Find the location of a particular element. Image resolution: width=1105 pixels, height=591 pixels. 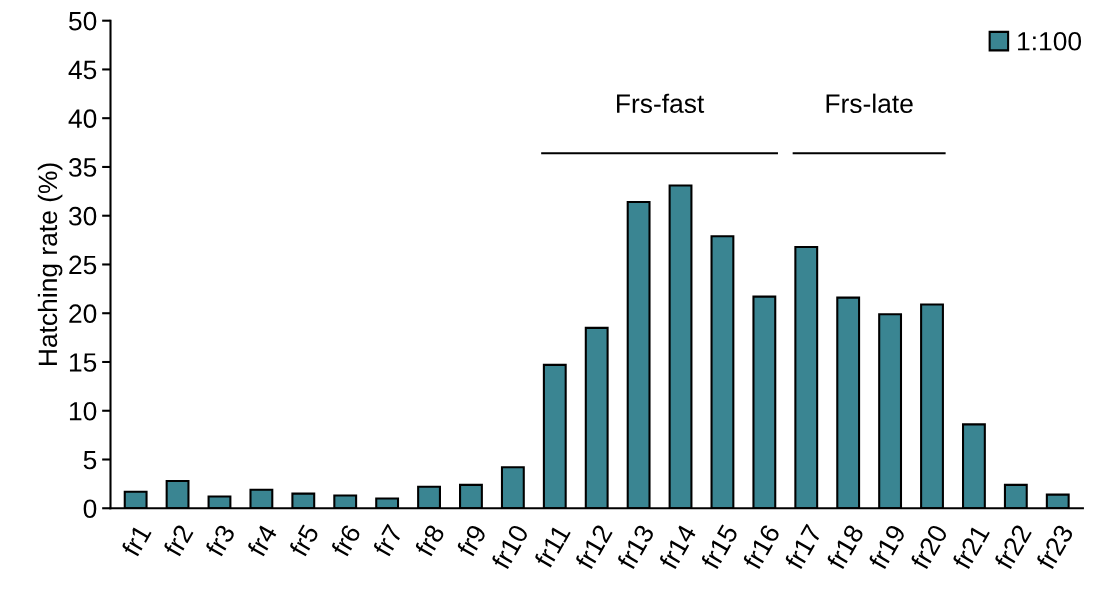

x-tick-label: fr3 is located at coordinates (220, 541).